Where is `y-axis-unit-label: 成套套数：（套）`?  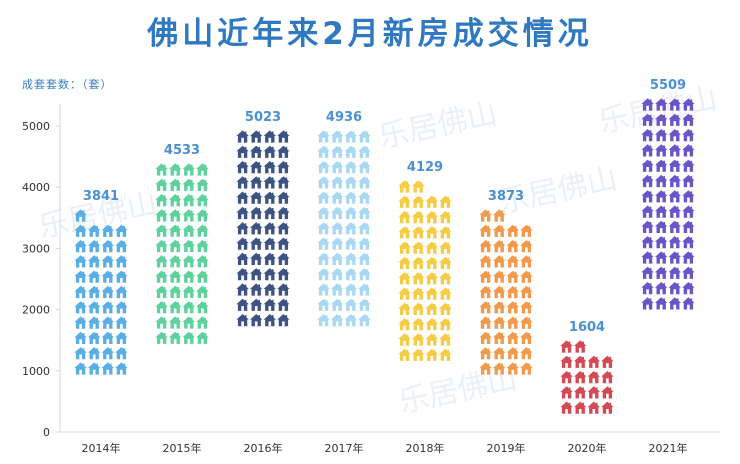
y-axis-unit-label: 成套套数：（套） is located at coordinates (67, 84).